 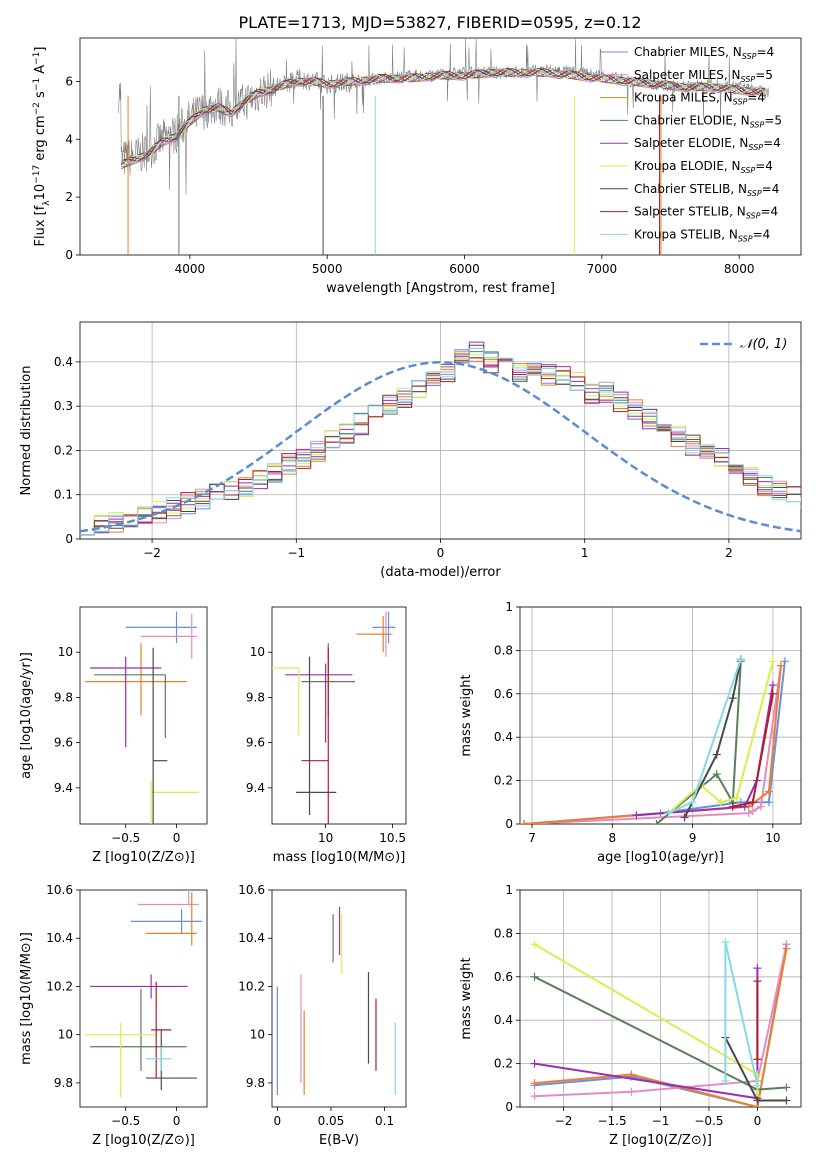 What do you see at coordinates (26, 998) in the screenshot?
I see `y-axis-label: mass [log10(M/M⊙)]` at bounding box center [26, 998].